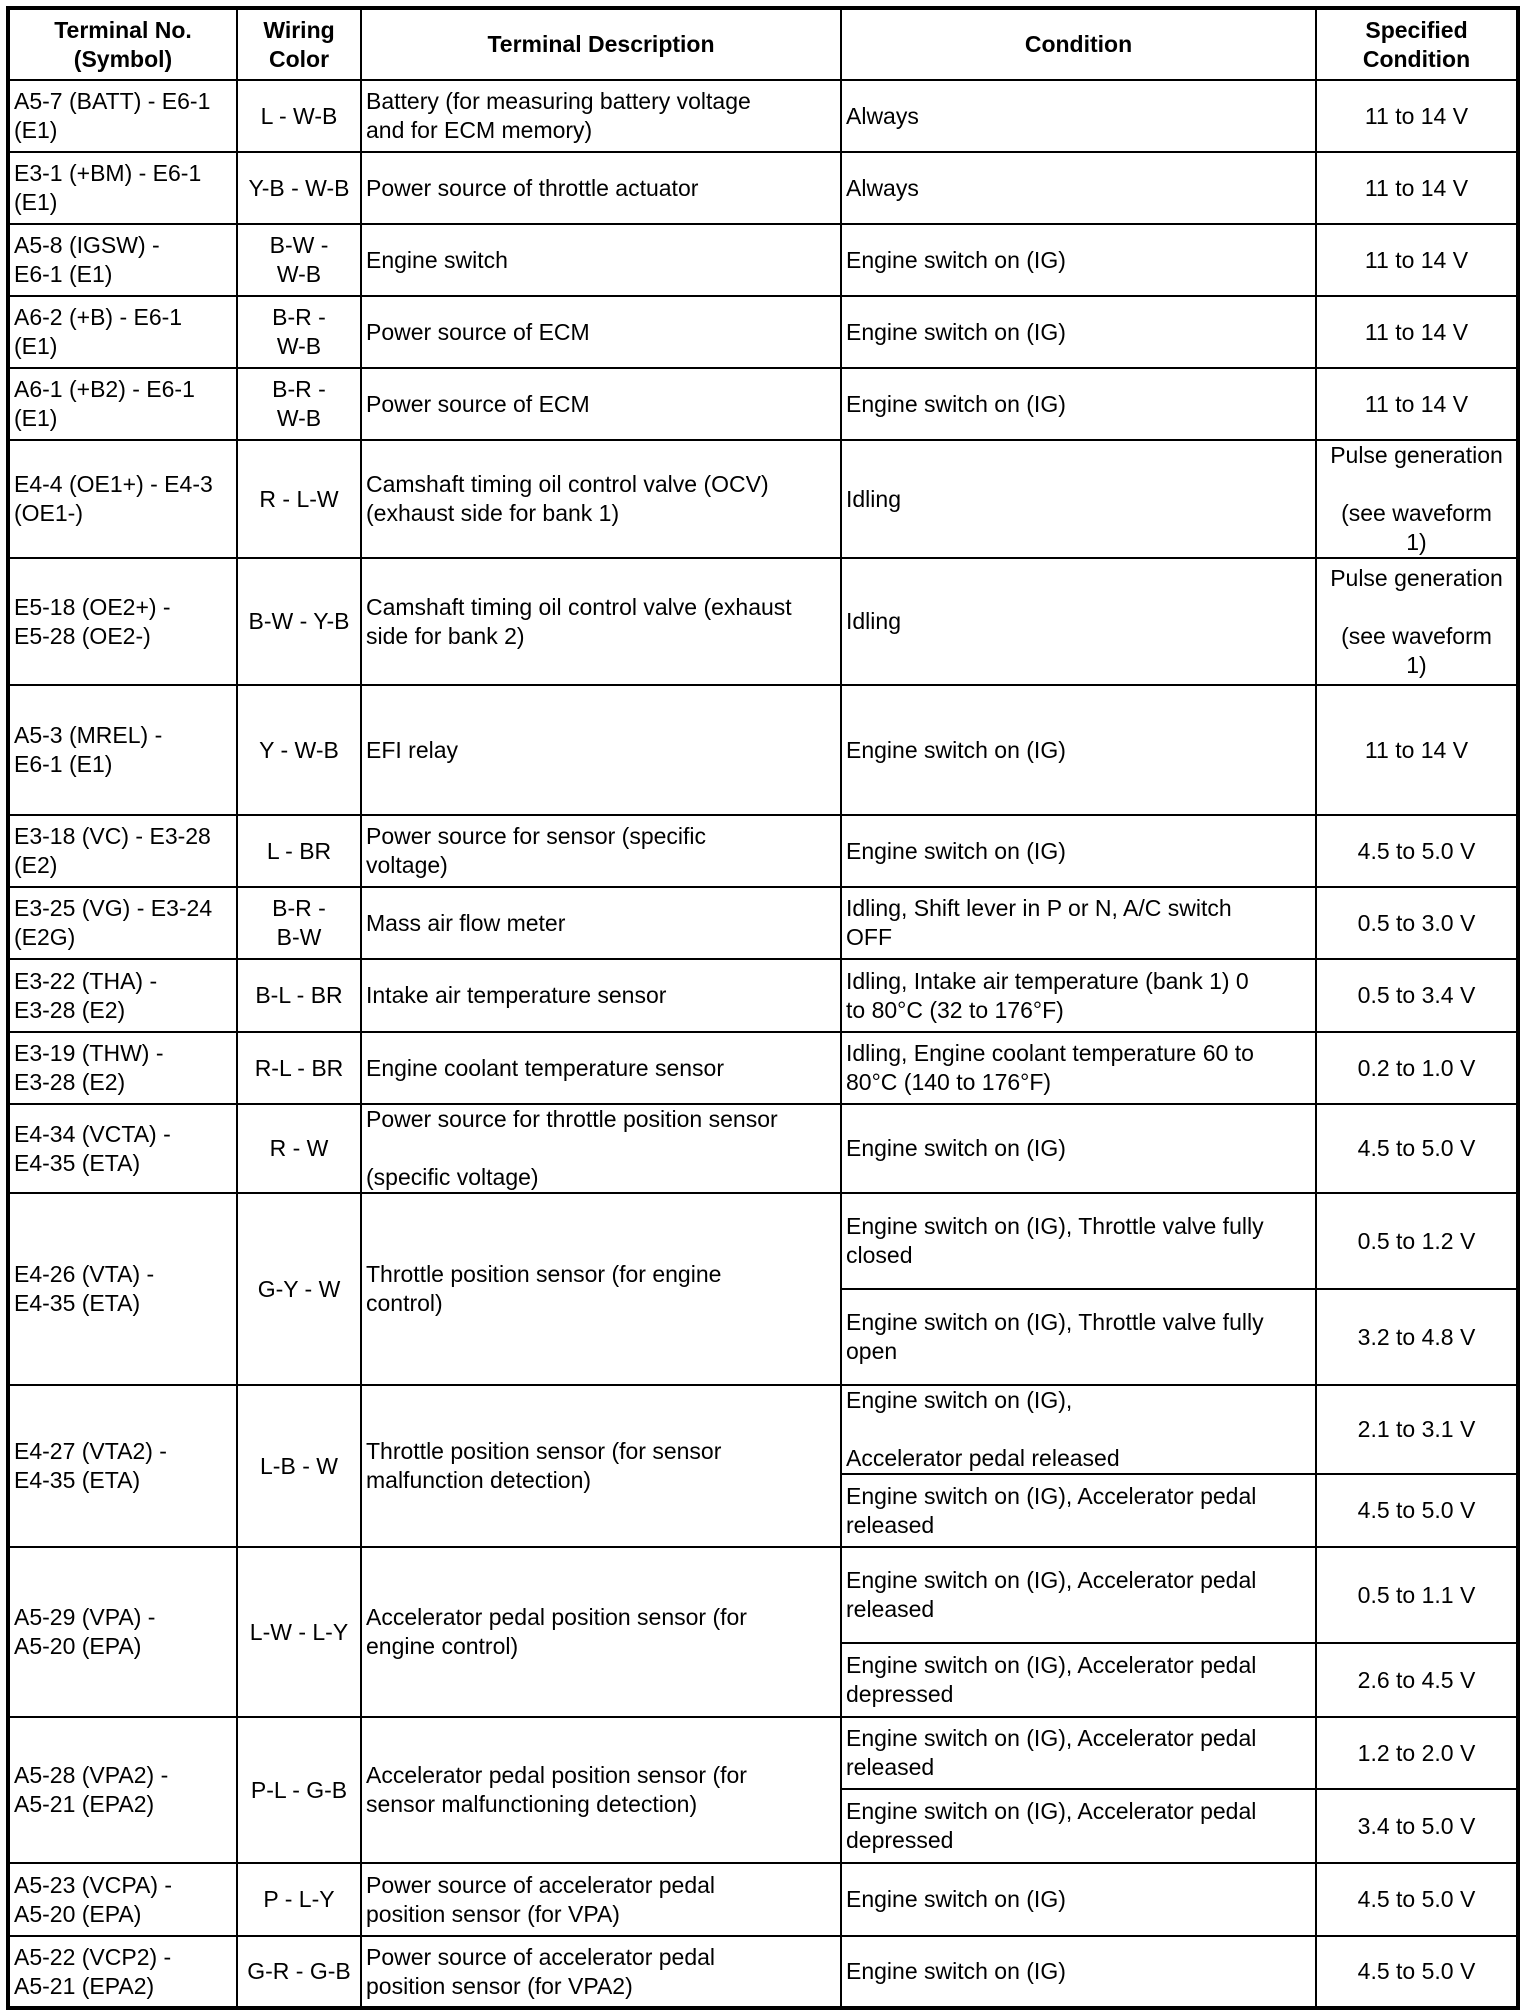 The image size is (1520, 2010). What do you see at coordinates (122, 188) in the screenshot?
I see `terminal-cell: E3-1 (+BM) - E6-1 (E1)` at bounding box center [122, 188].